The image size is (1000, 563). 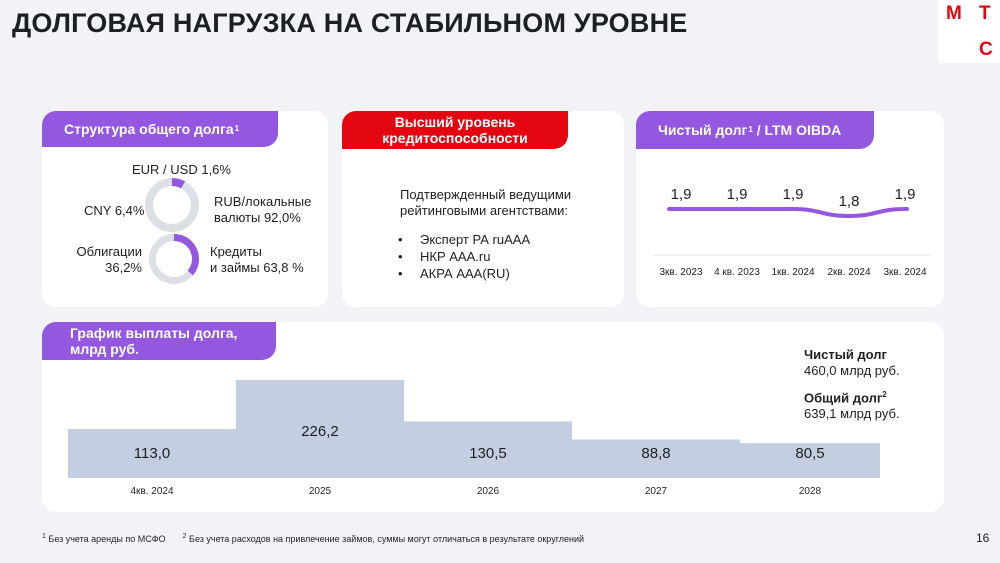 I want to click on debt-structure-header: Структура общего долга 1, so click(x=160, y=129).